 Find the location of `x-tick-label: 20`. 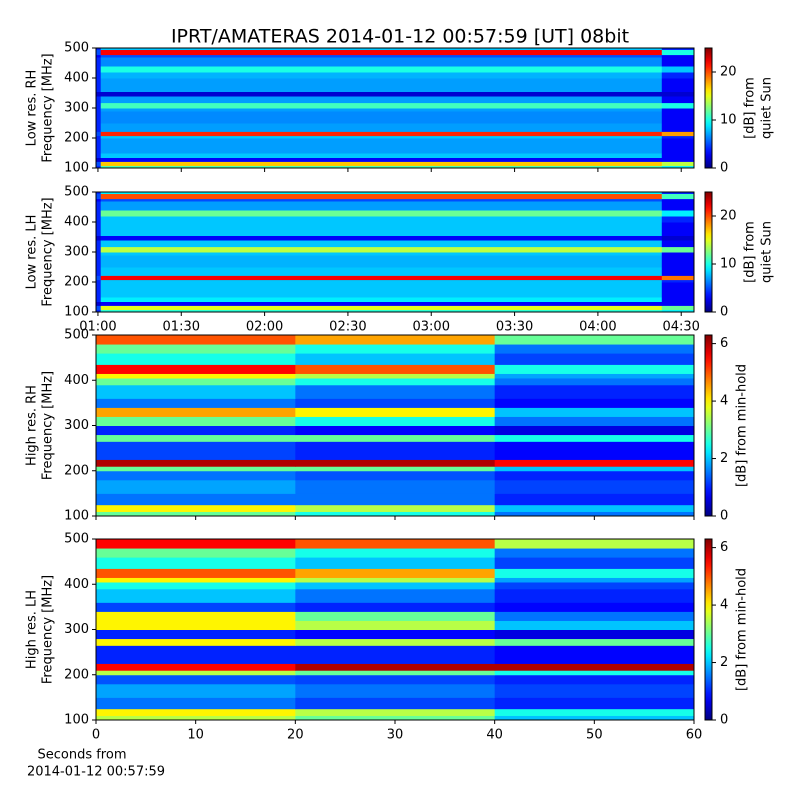

x-tick-label: 20 is located at coordinates (295, 735).